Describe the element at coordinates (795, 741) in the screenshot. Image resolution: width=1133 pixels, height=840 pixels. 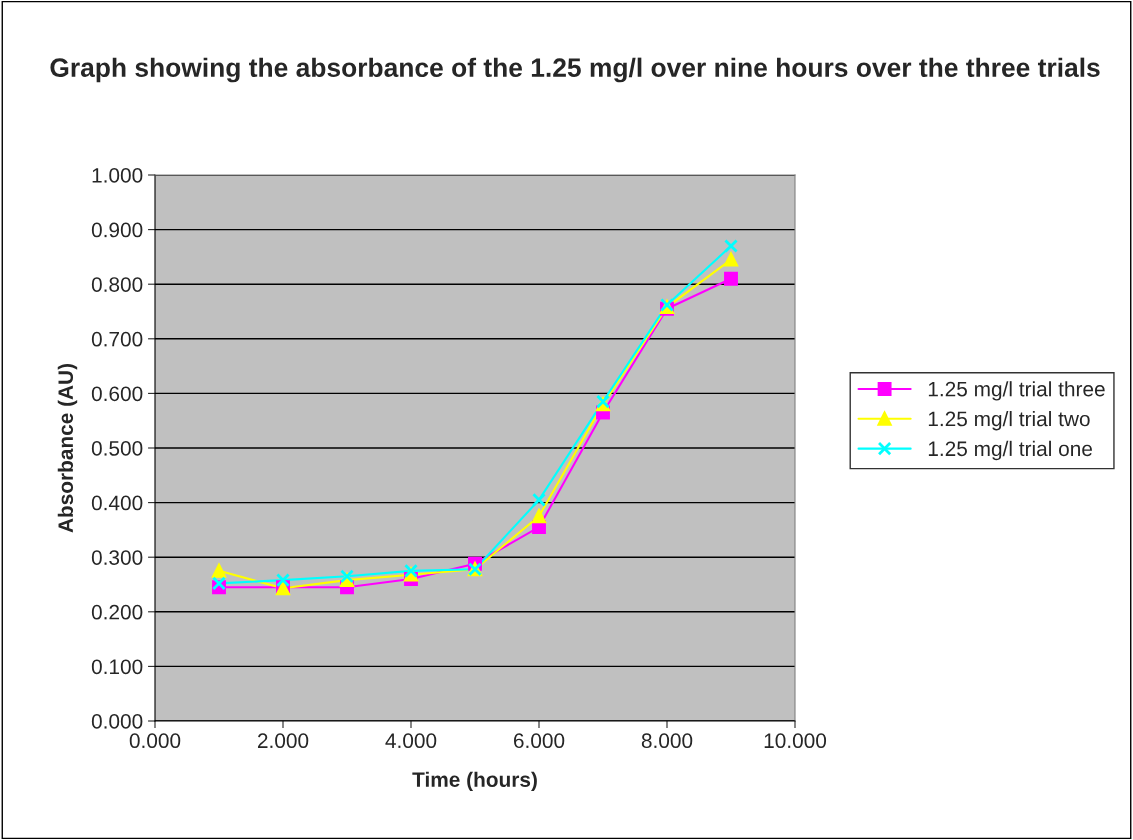
I see `x-tick-label: 10.000` at that location.